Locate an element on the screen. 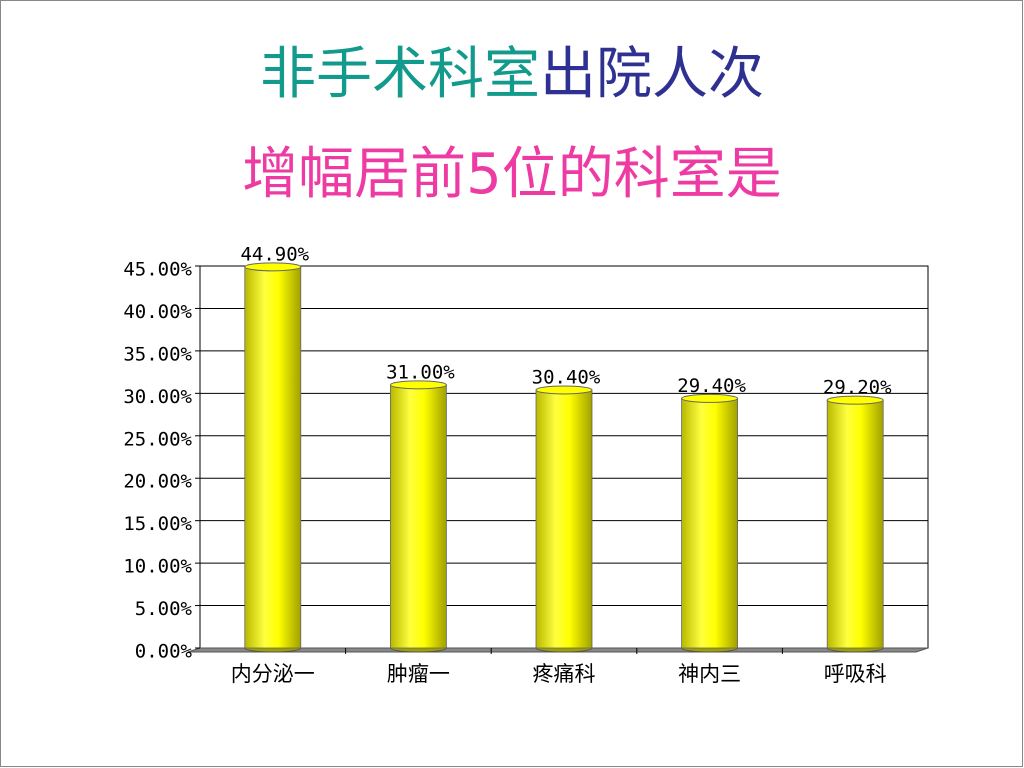  x-tick-label: 肿瘤一 is located at coordinates (418, 674).